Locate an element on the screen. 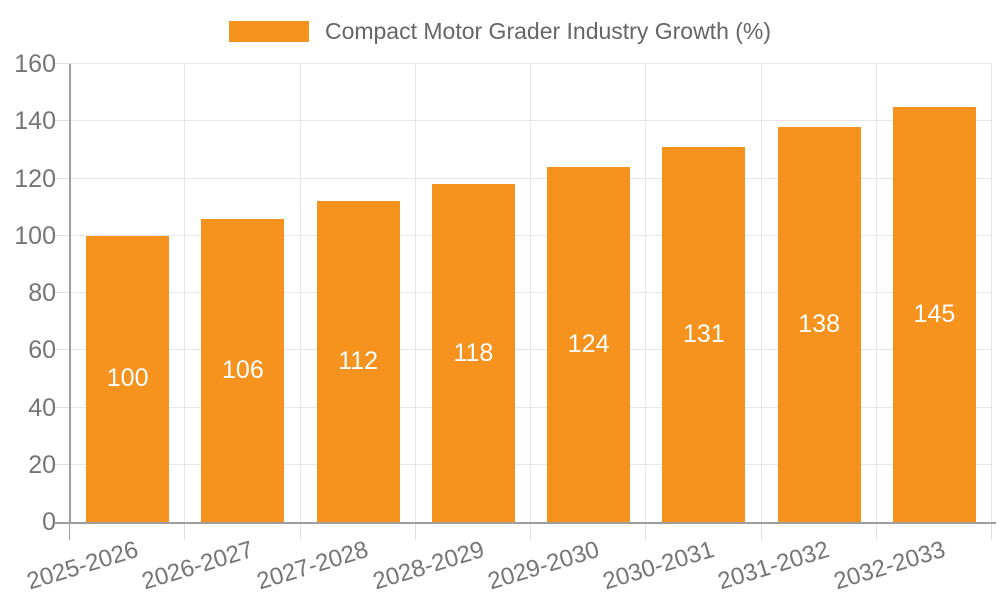 The height and width of the screenshot is (600, 1000). legend-swatch is located at coordinates (268, 31).